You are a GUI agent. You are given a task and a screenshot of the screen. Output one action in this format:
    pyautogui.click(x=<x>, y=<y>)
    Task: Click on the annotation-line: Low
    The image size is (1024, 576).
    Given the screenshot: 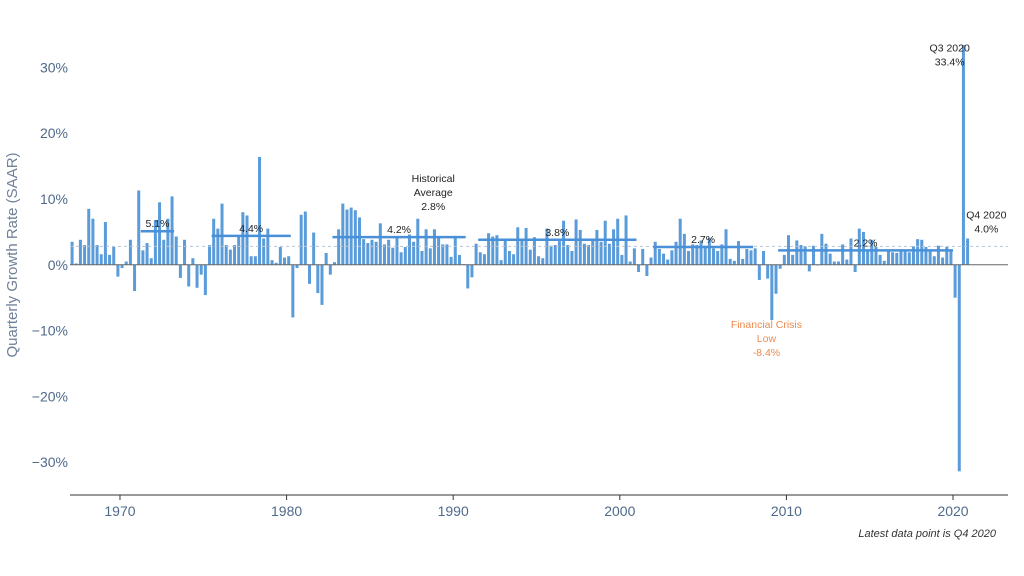 What is the action you would take?
    pyautogui.click(x=767, y=339)
    